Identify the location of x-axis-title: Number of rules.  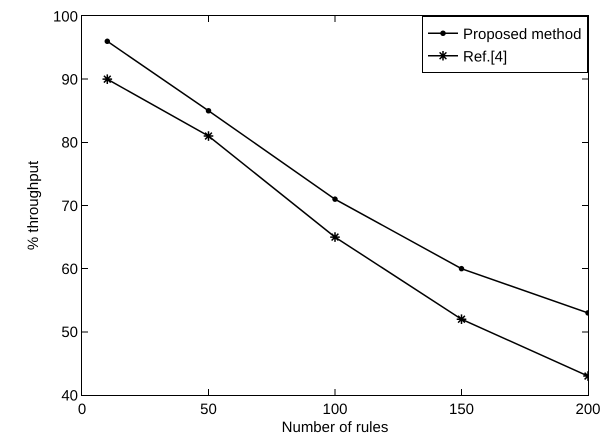
(335, 427).